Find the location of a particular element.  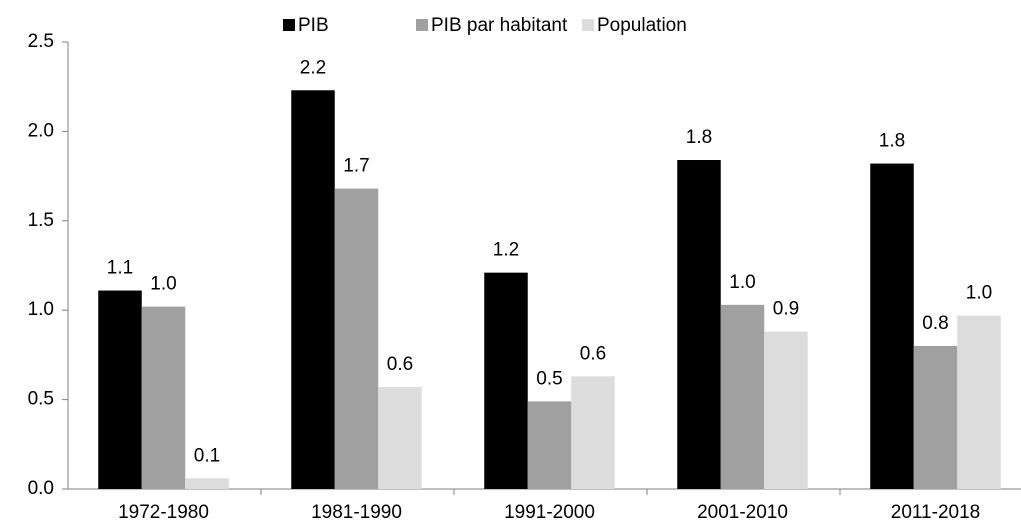

x-tick-label: 2011-2018 is located at coordinates (935, 512).